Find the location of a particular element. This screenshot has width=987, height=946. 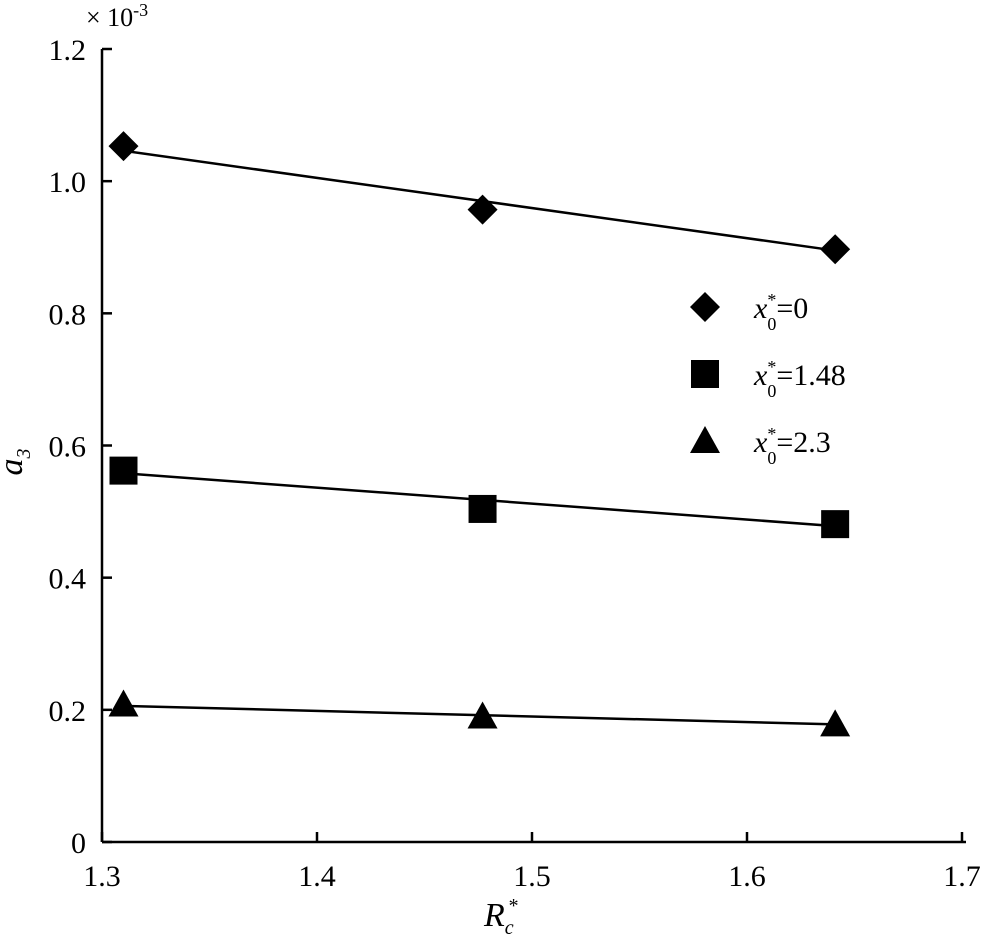

y-tick-label: 0.2 is located at coordinates (68, 711).